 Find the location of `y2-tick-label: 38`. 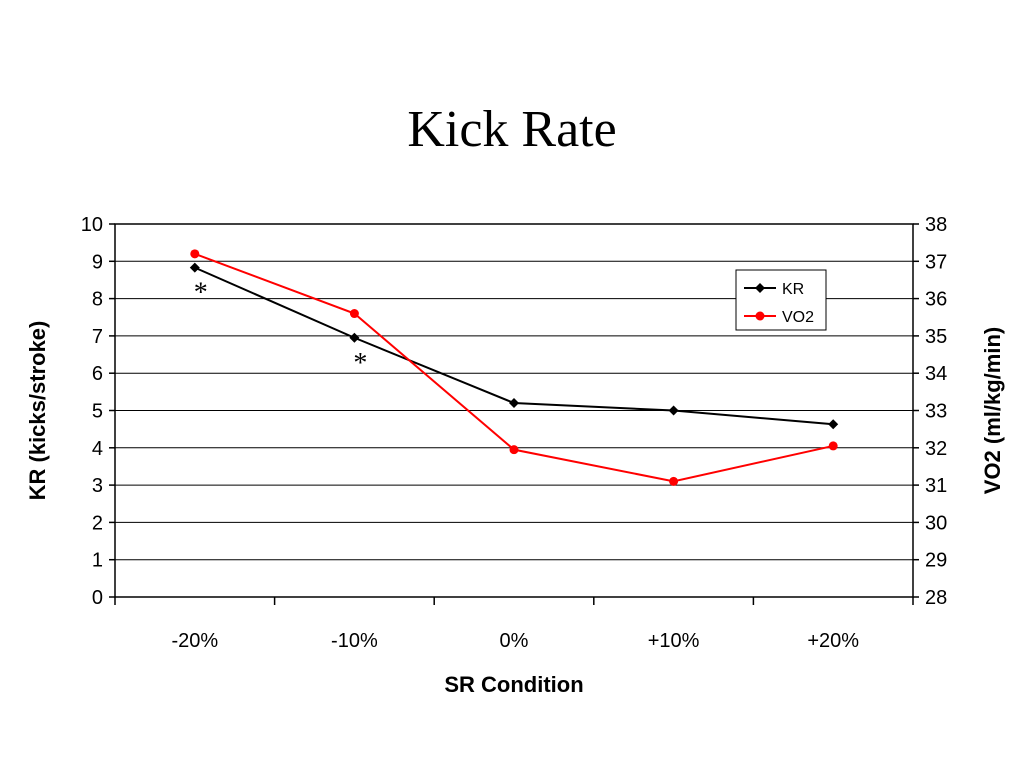

y2-tick-label: 38 is located at coordinates (936, 225).